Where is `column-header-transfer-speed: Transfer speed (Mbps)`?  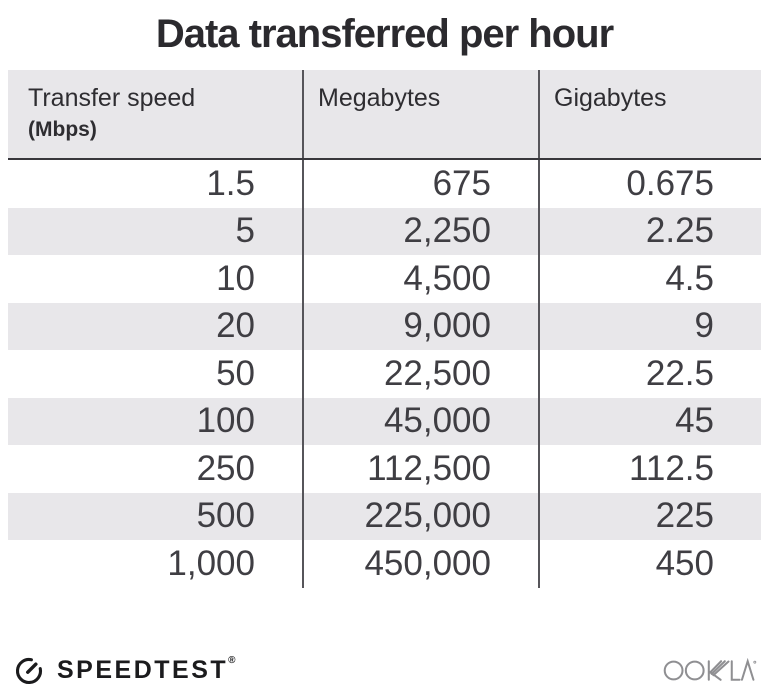
column-header-transfer-speed: Transfer speed (Mbps) is located at coordinates (155, 114).